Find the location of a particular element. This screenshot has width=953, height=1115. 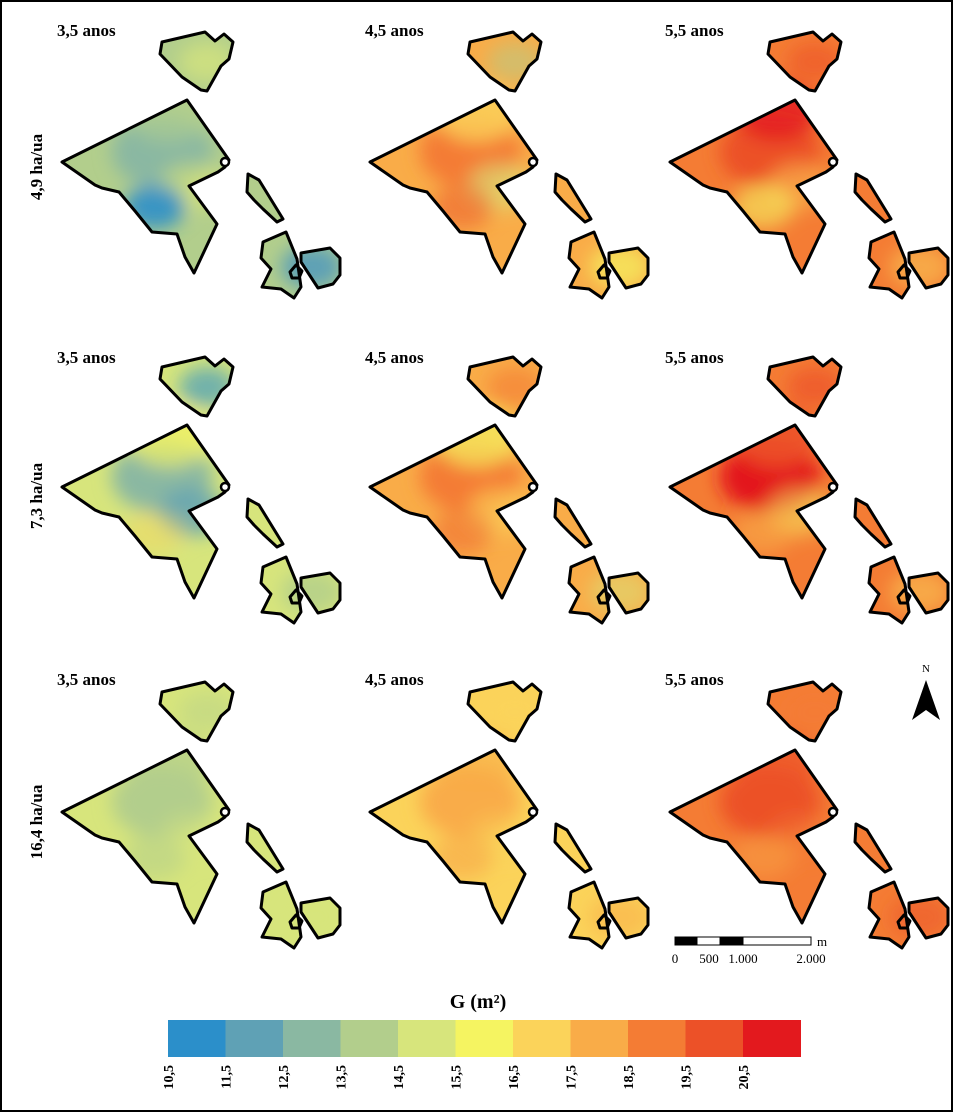

north-arrow: N is located at coordinates (926, 691).